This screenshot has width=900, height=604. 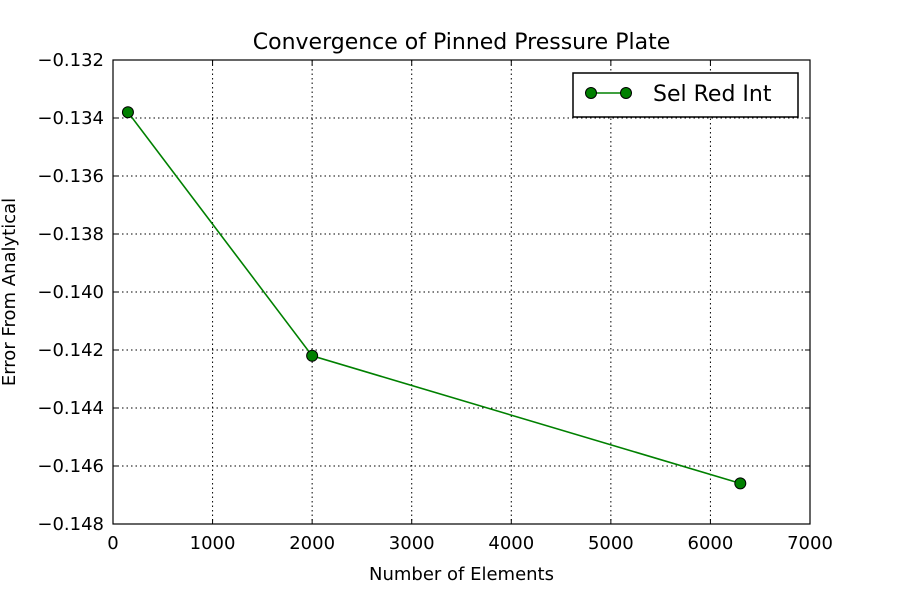 I want to click on chart-title: Convergence of Pinned Pressure Plate, so click(x=461, y=42).